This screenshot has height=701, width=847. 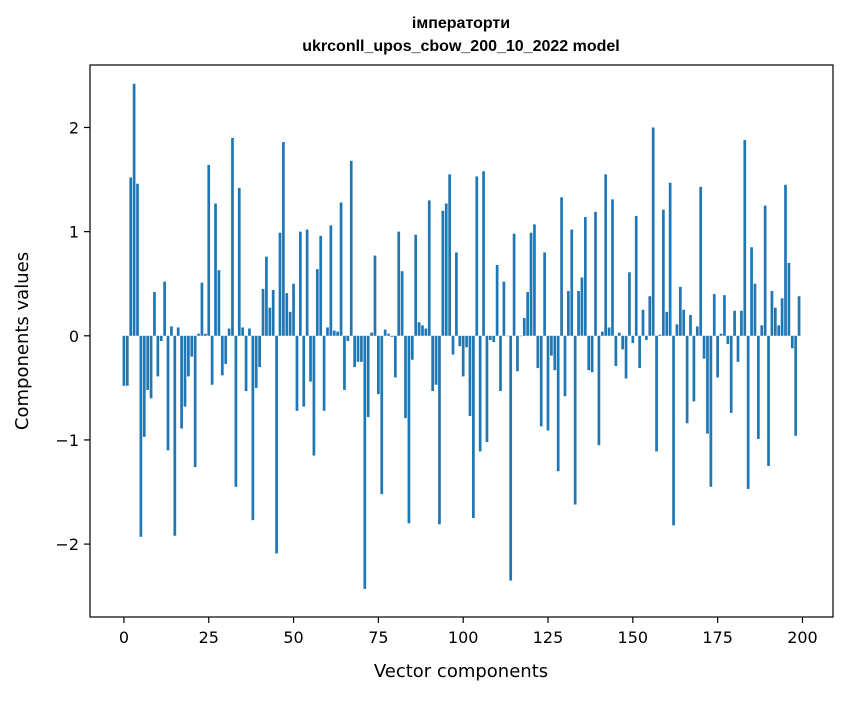 I want to click on x-tick-label: 100, so click(x=463, y=637).